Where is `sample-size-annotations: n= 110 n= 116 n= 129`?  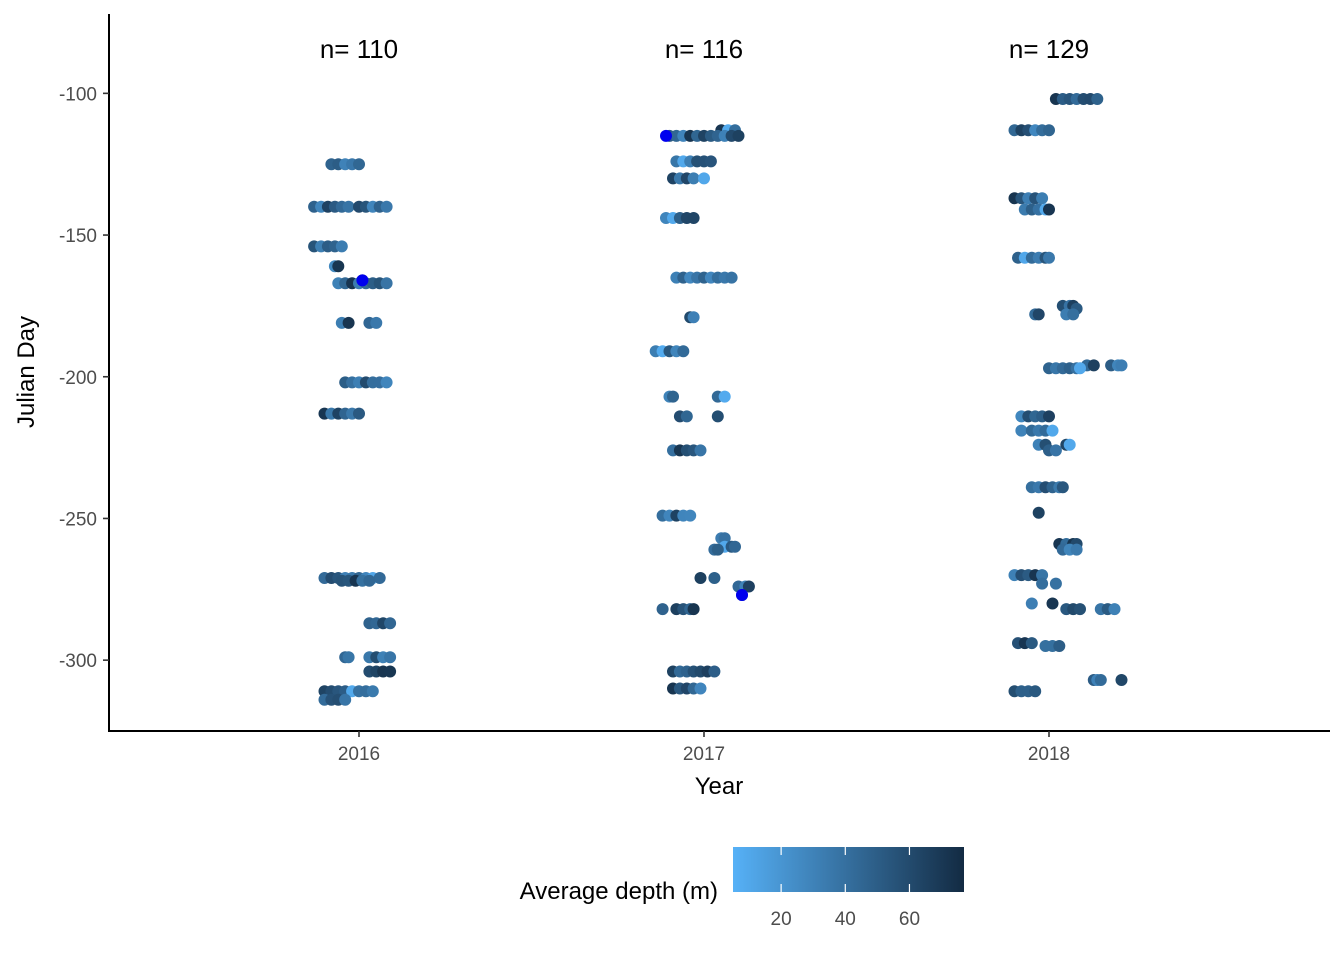
sample-size-annotations: n= 110 n= 116 n= 129 is located at coordinates (704, 49).